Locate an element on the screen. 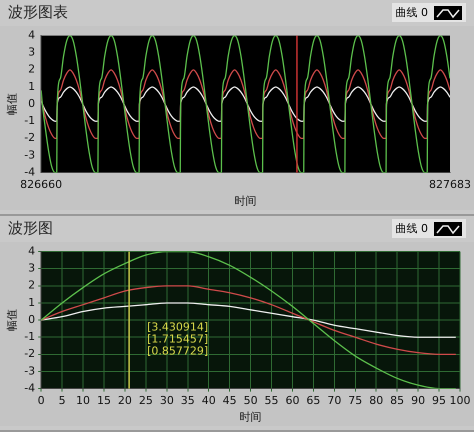  annotation: [1.715457] is located at coordinates (177, 339).